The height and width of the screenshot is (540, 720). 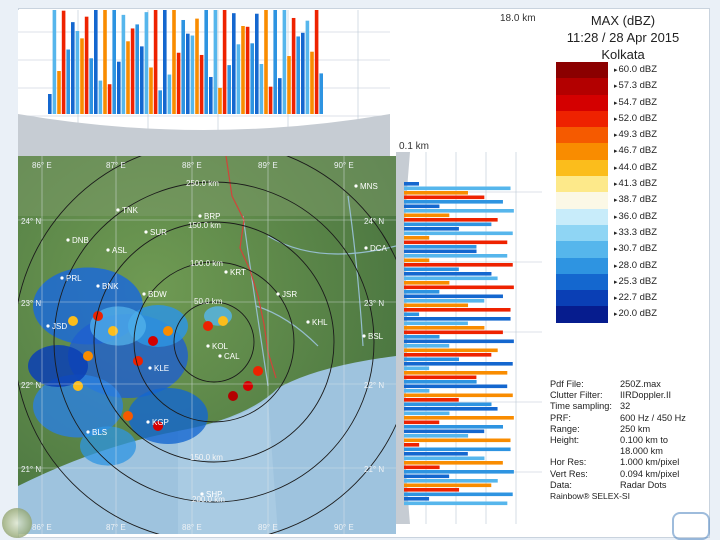 I want to click on legend-row: 54.7 dBZ, so click(x=631, y=102).